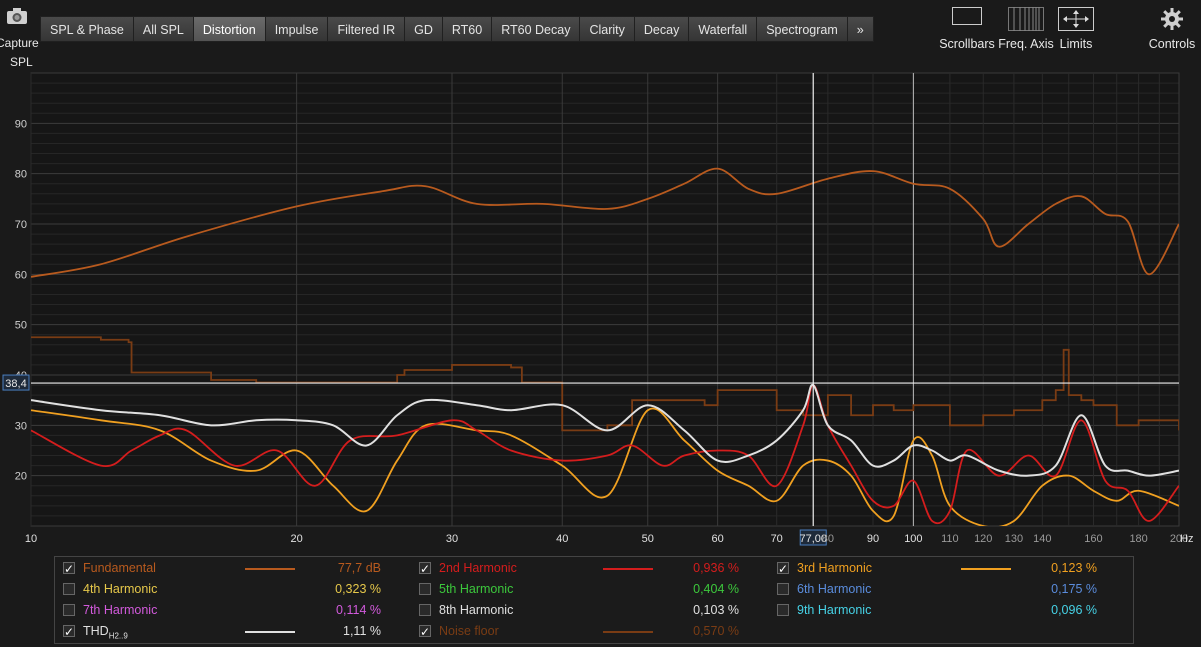  What do you see at coordinates (967, 16) in the screenshot?
I see `scrollbars-icon` at bounding box center [967, 16].